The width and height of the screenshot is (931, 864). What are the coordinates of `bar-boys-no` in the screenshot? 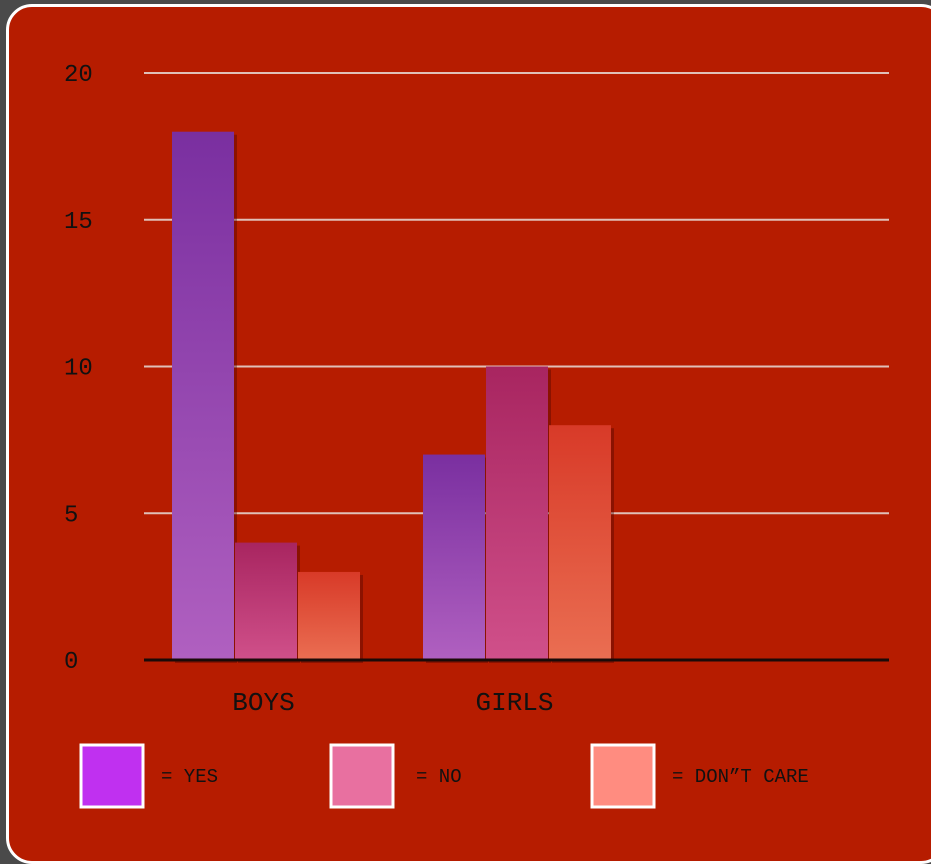 It's located at (266, 601).